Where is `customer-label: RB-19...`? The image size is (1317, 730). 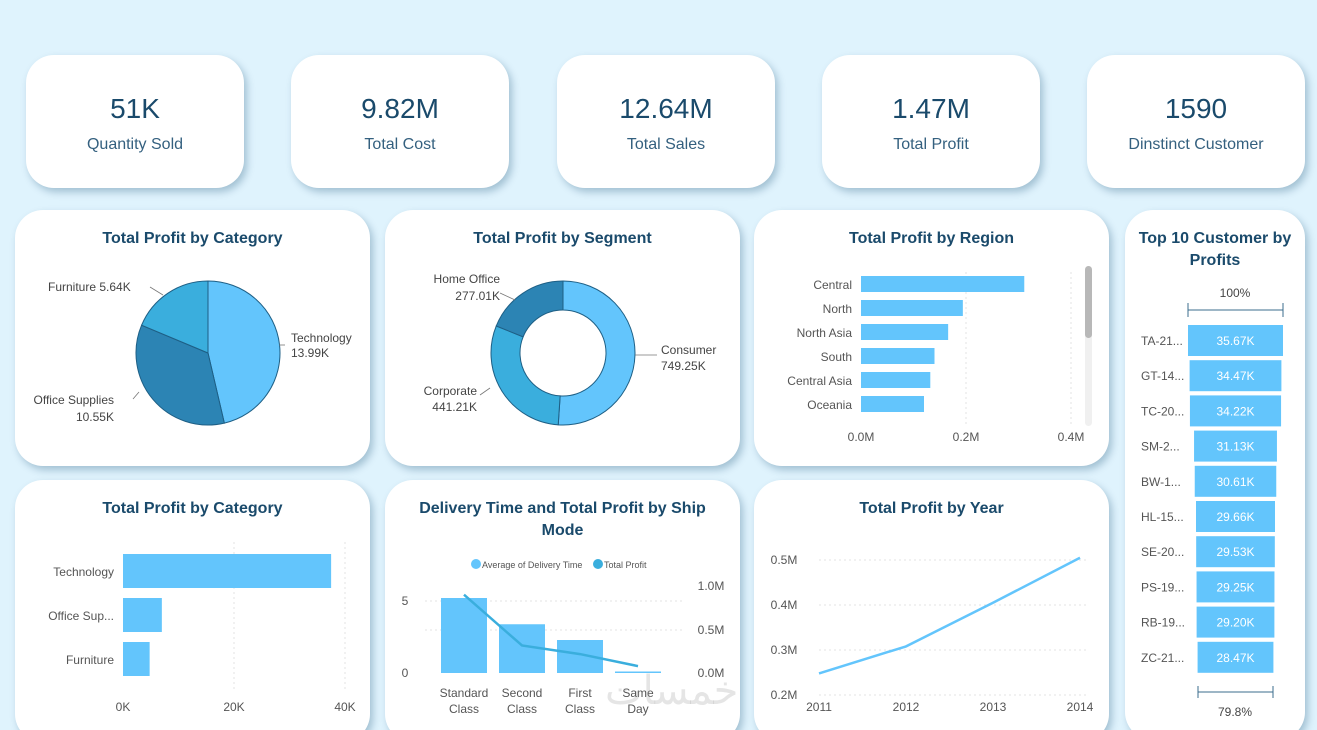 customer-label: RB-19... is located at coordinates (1163, 623).